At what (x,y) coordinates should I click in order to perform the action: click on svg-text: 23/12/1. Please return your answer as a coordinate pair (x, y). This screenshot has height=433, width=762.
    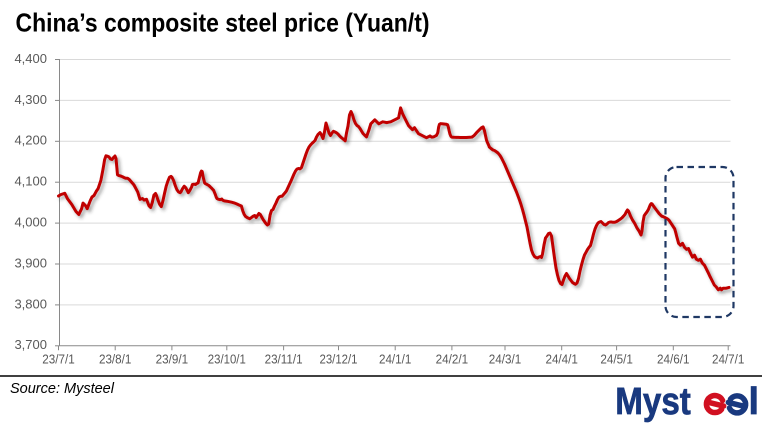
    Looking at the image, I should click on (339, 359).